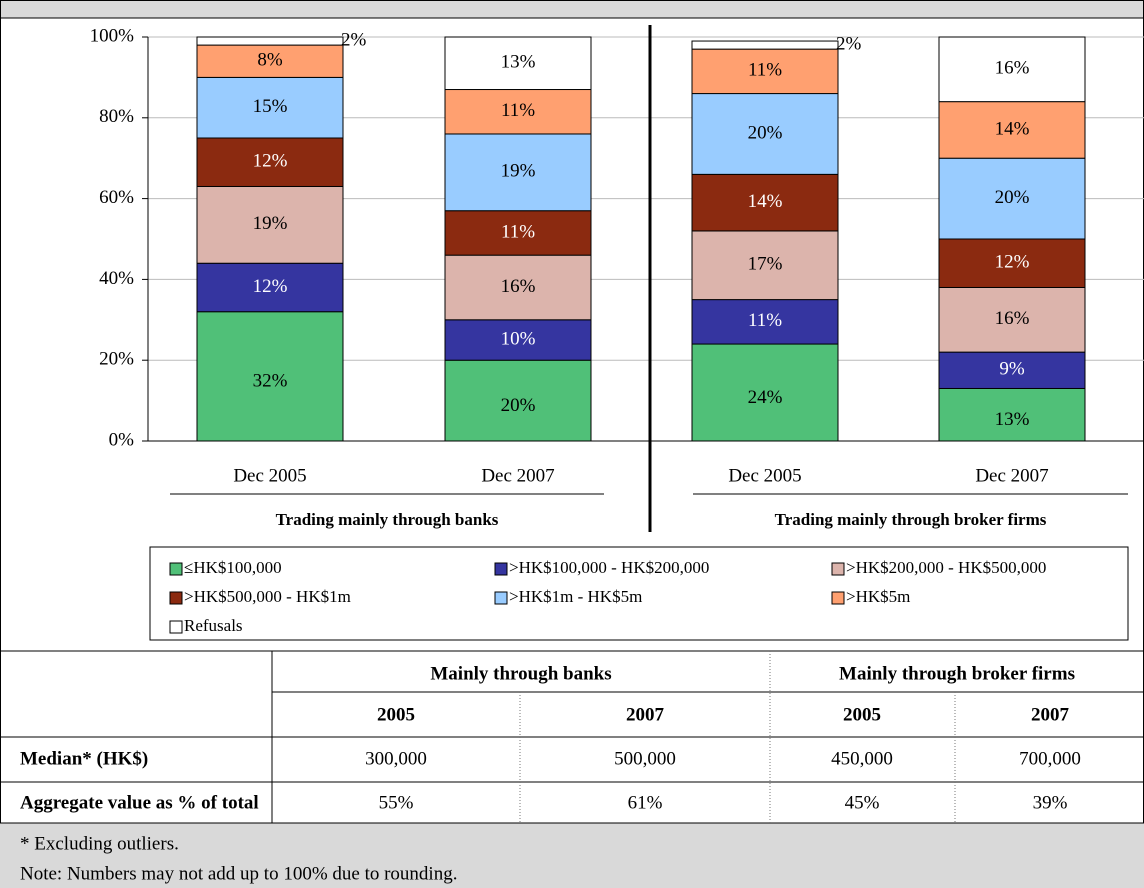 The height and width of the screenshot is (888, 1144). I want to click on y-tick-label: 60%, so click(116, 197).